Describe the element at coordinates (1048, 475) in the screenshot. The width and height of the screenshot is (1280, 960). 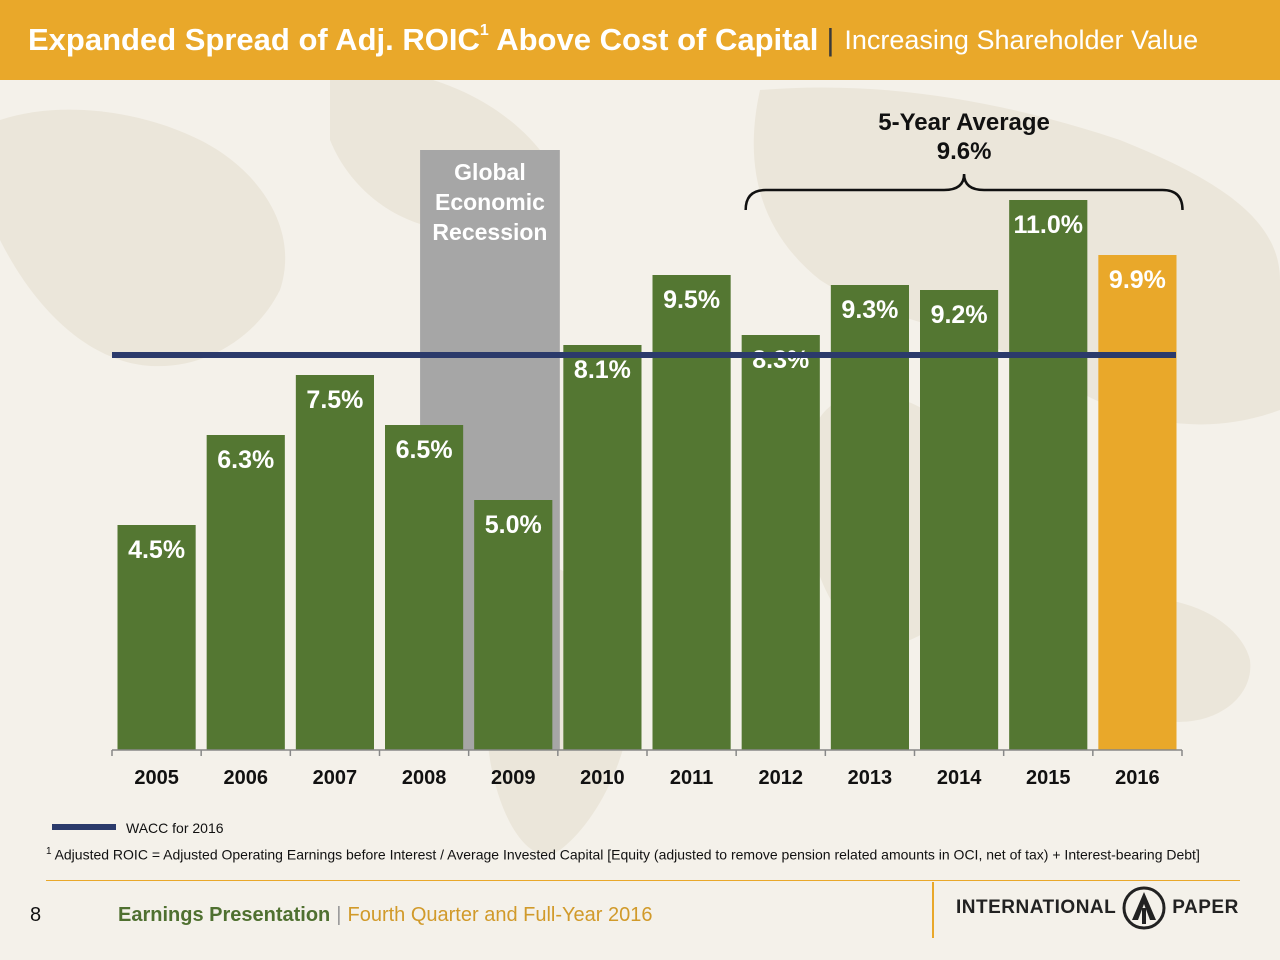
I see `bar-2015` at that location.